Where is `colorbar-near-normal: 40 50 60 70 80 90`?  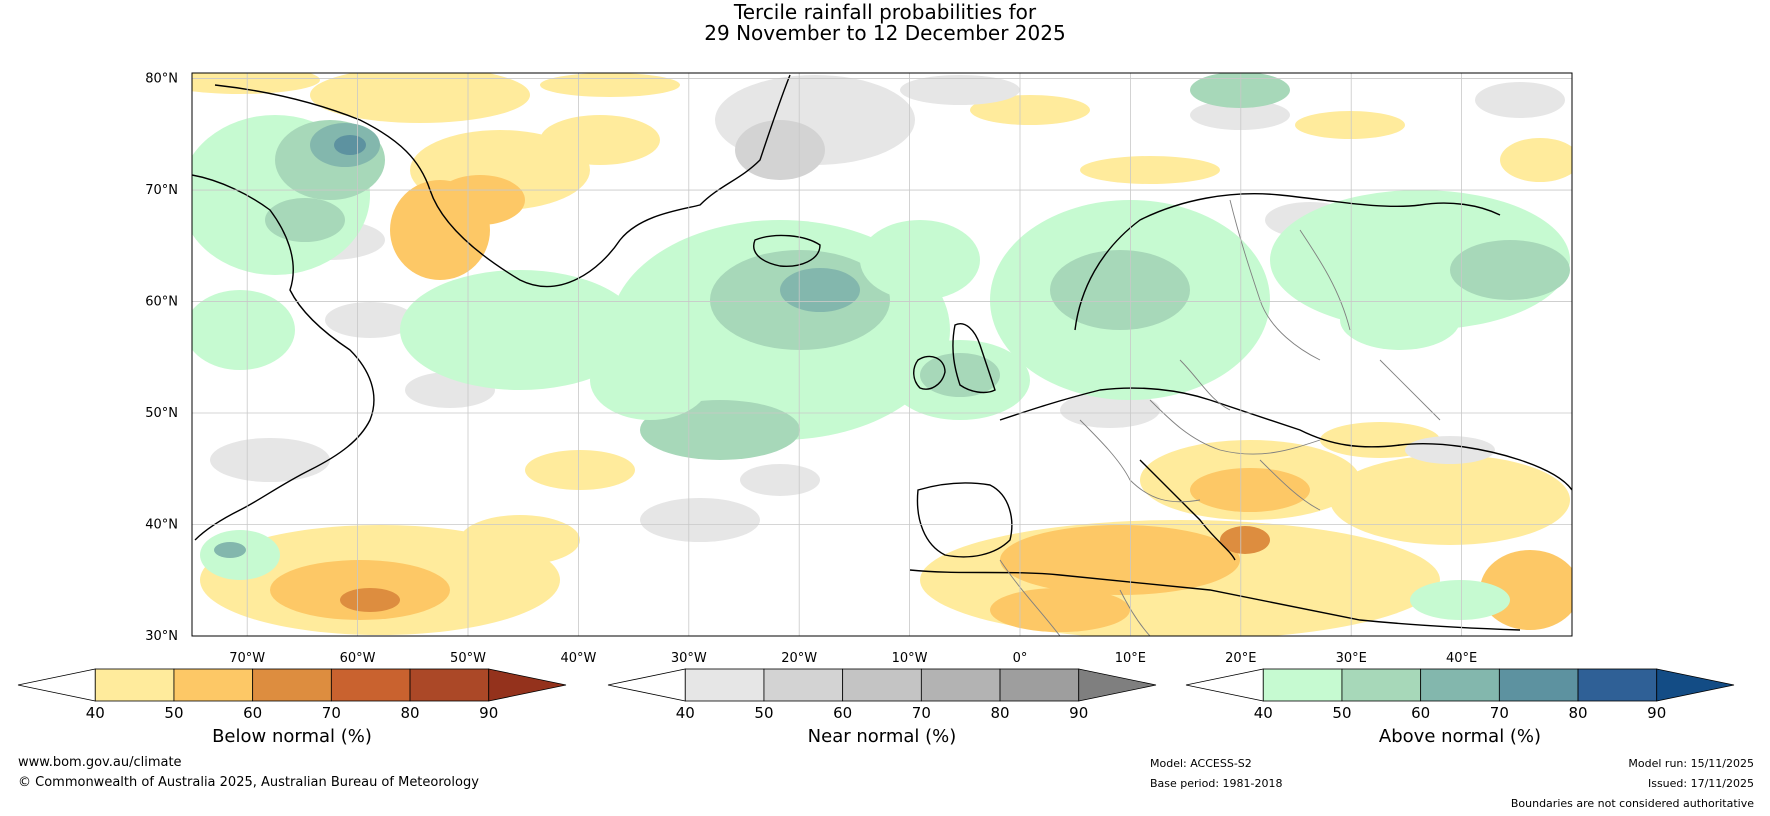 colorbar-near-normal: 40 50 60 70 80 90 is located at coordinates (882, 695).